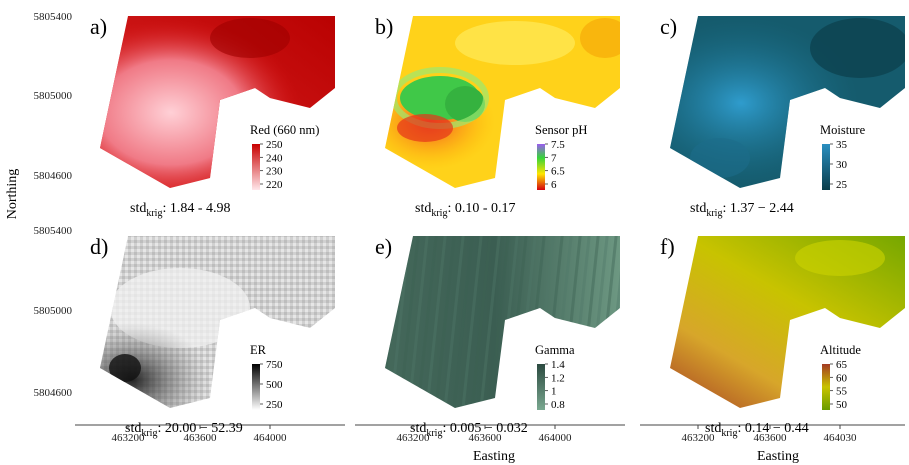  What do you see at coordinates (842, 145) in the screenshot?
I see `legend-tick: 35` at bounding box center [842, 145].